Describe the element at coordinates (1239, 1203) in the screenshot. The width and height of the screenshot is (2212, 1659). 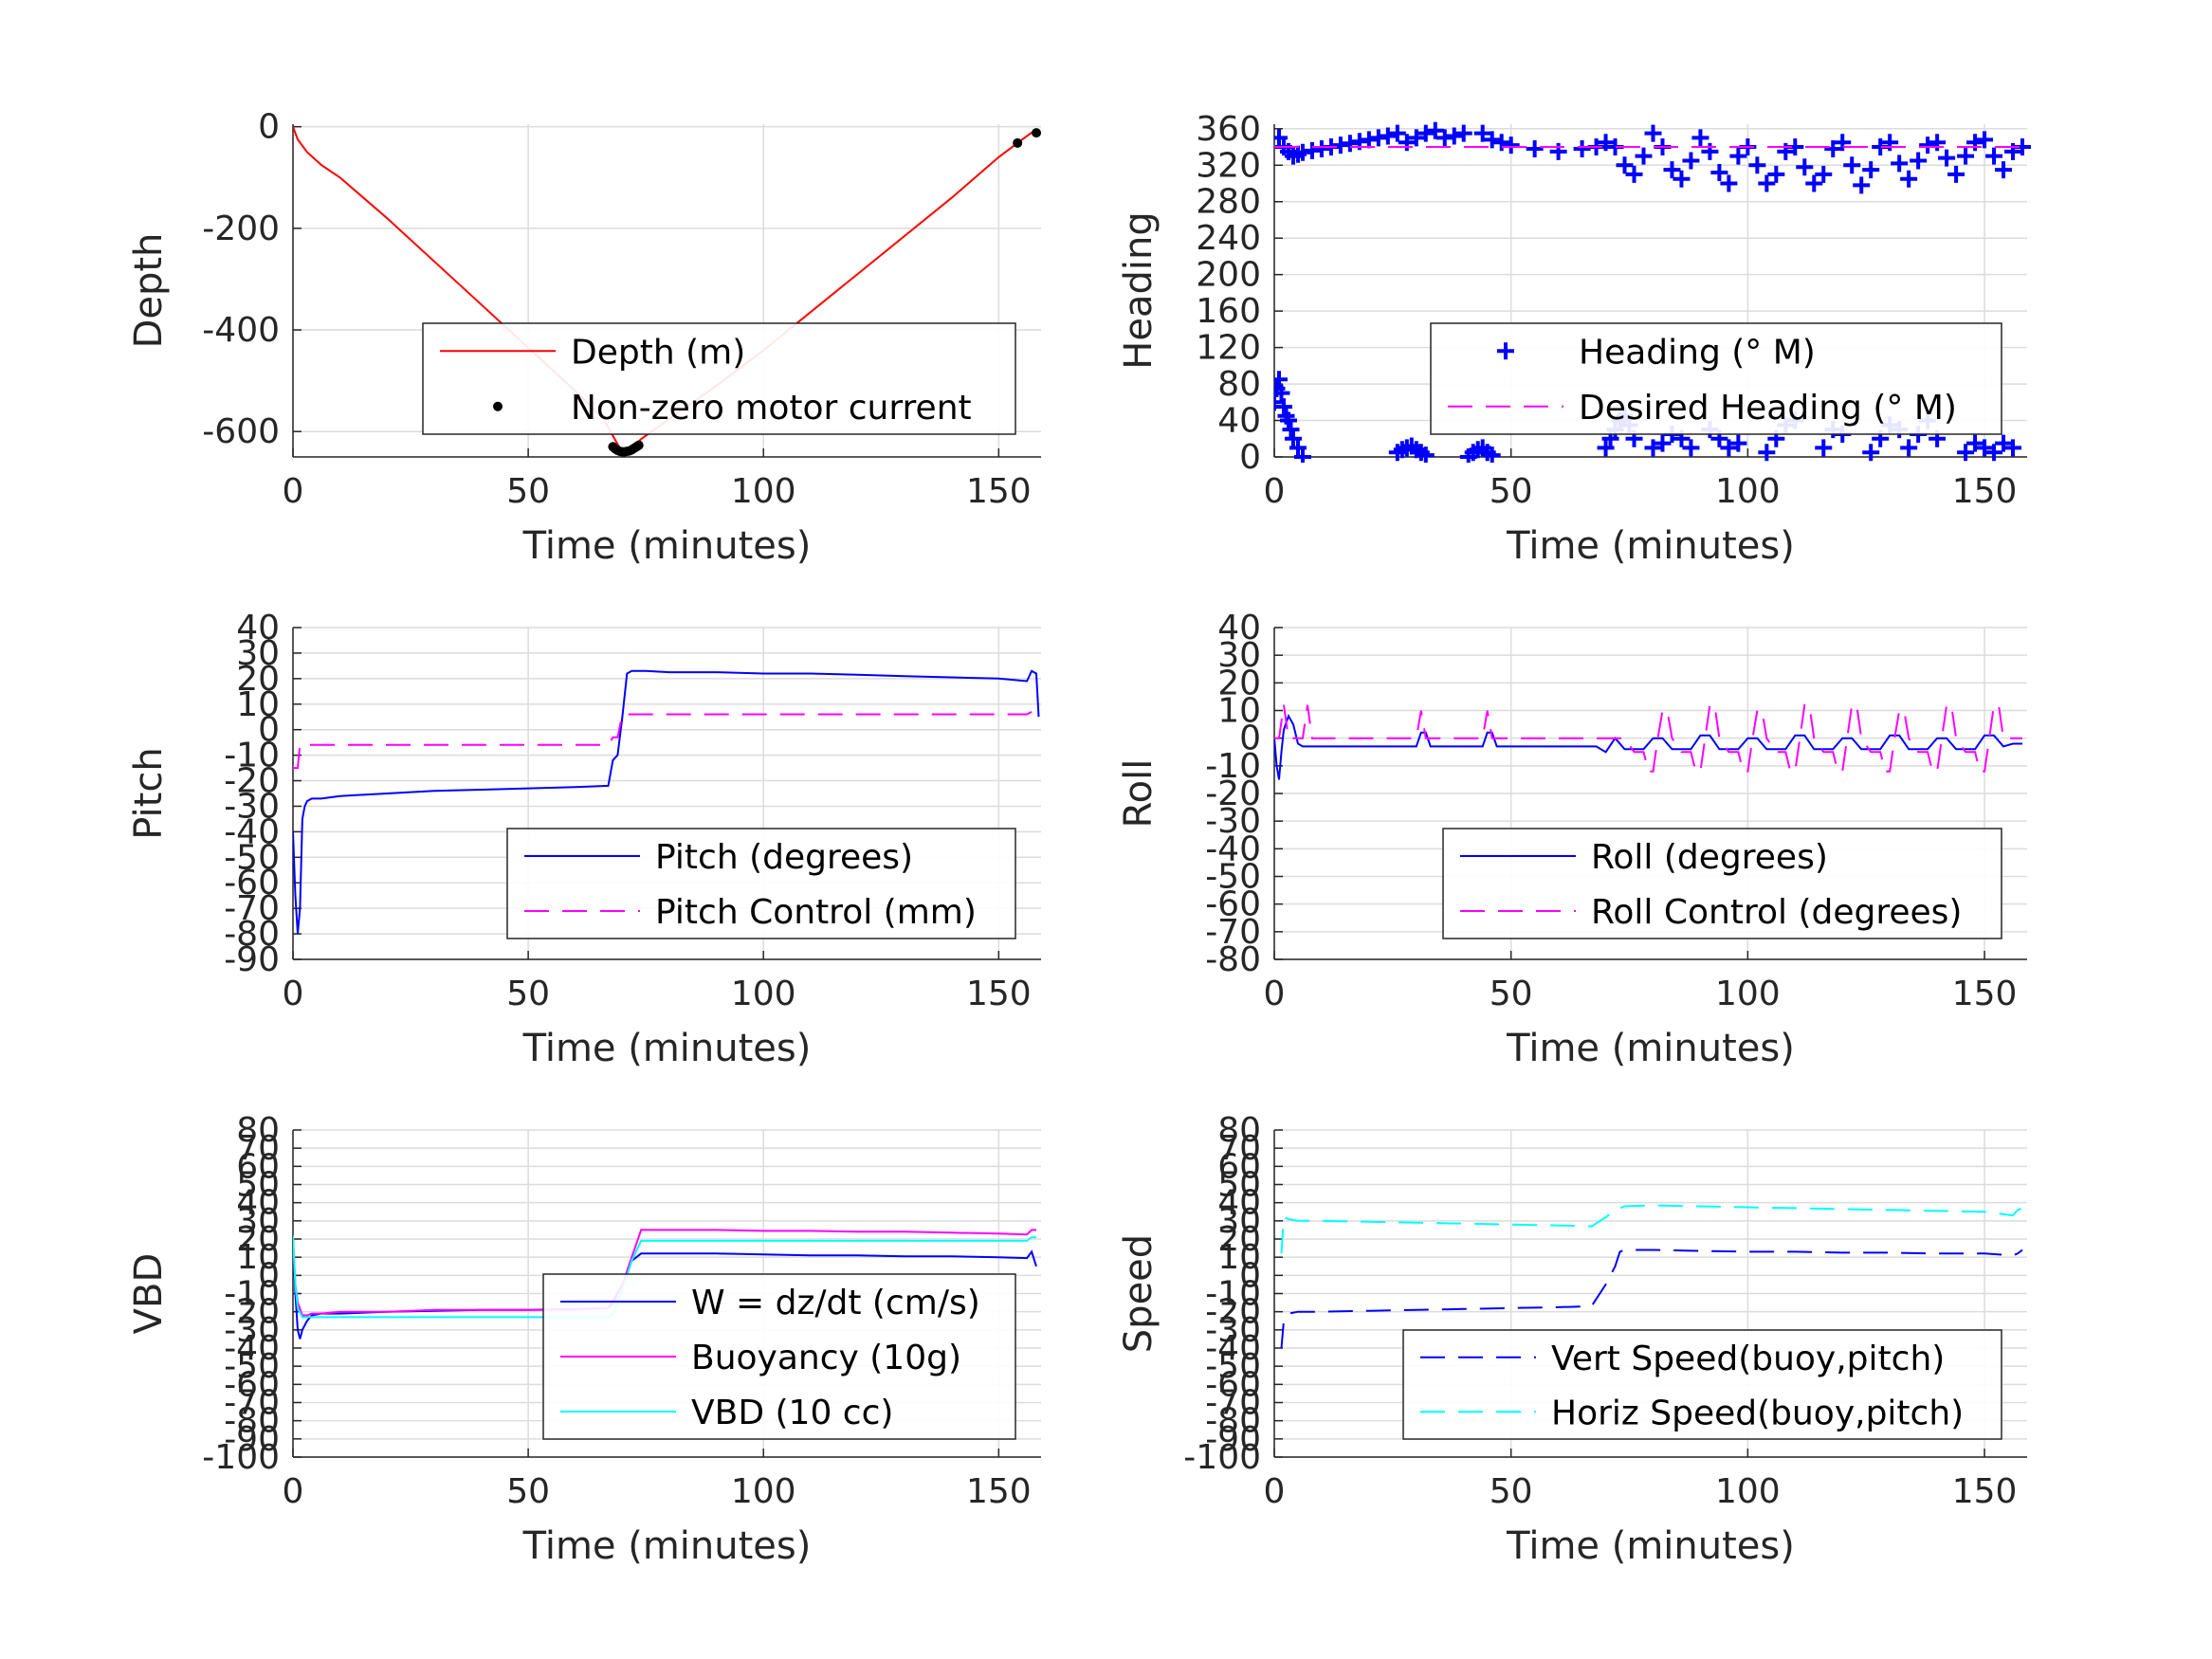
I see `y-tick-label: 40` at that location.